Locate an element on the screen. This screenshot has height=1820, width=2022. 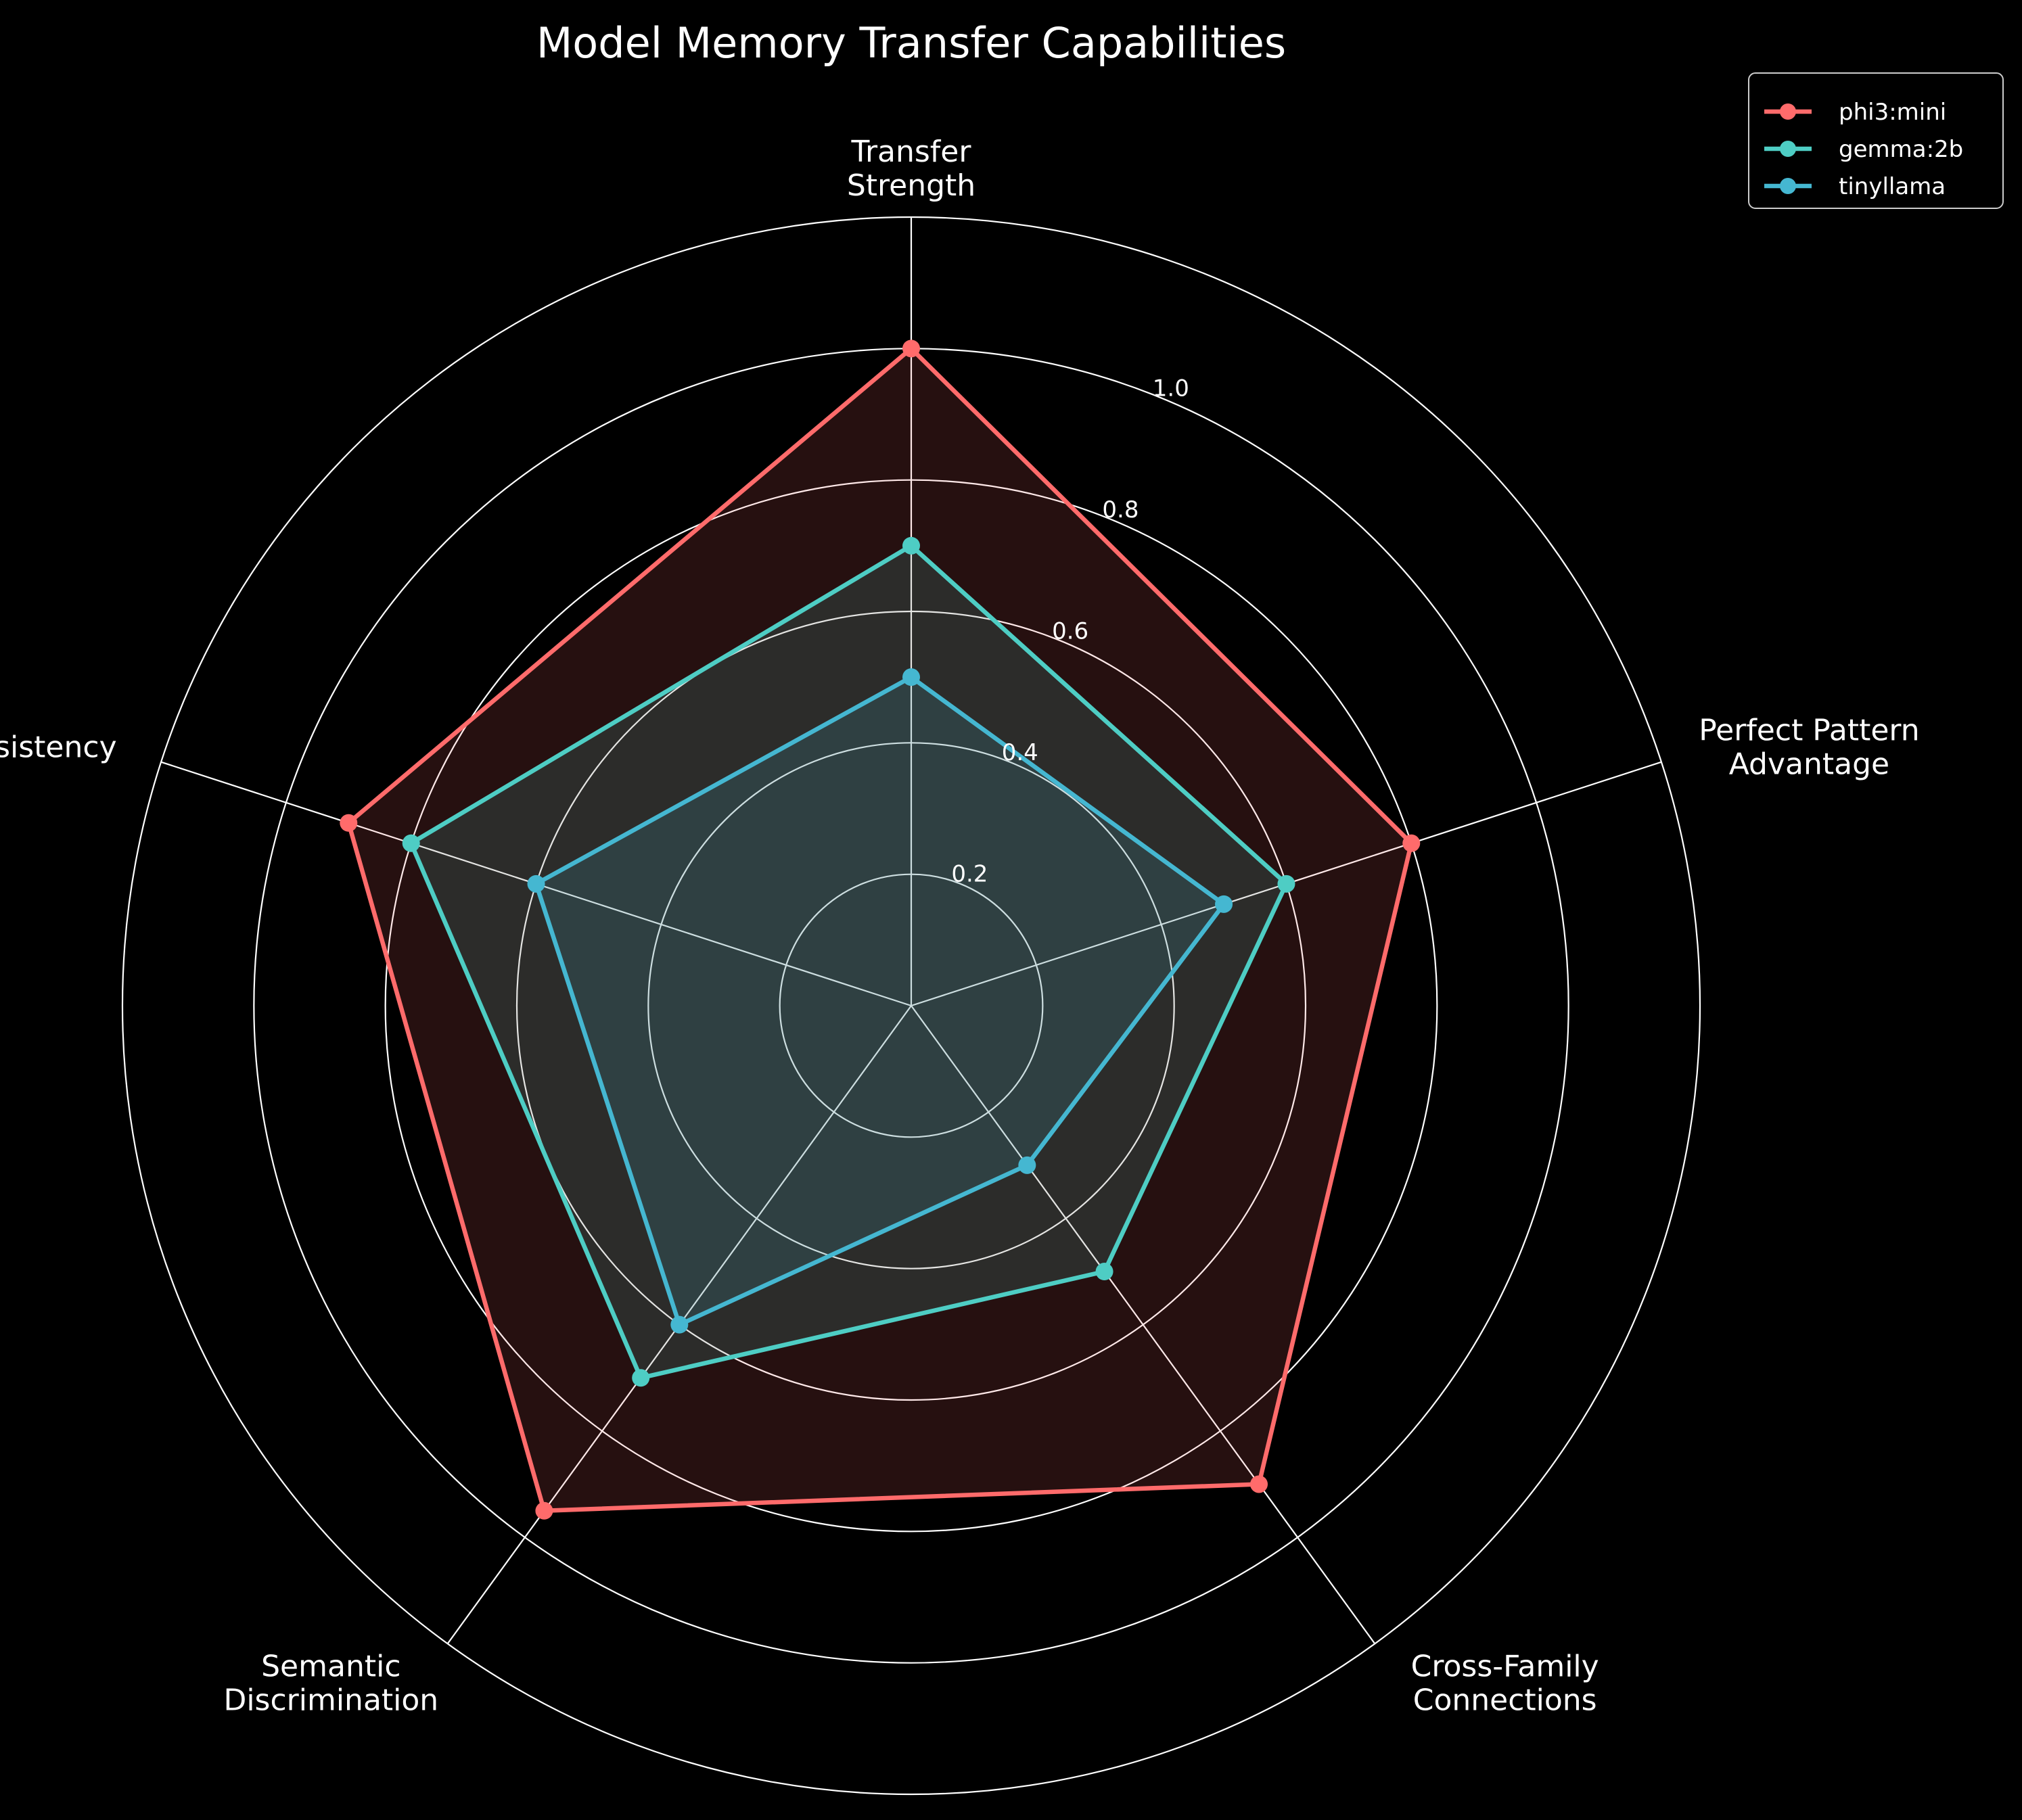
series-line is located at coordinates (880, 1001).